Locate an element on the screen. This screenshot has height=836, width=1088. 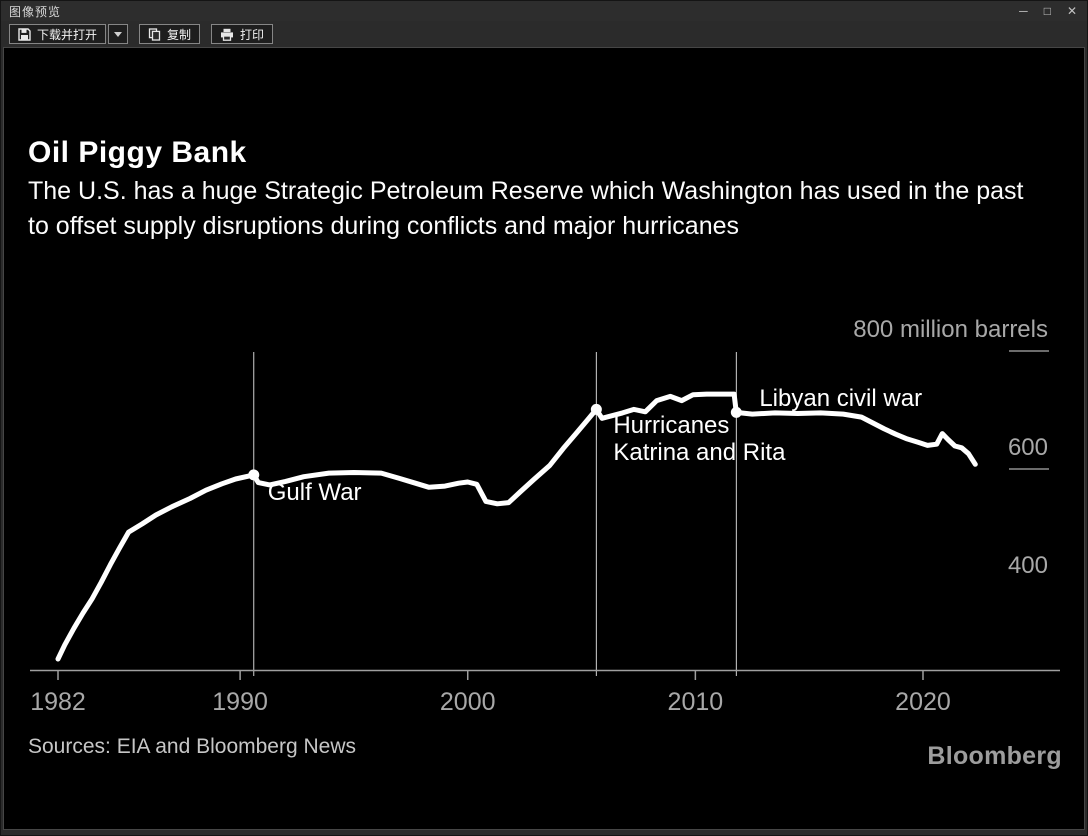
window-title: 图像预览 is located at coordinates (35, 11).